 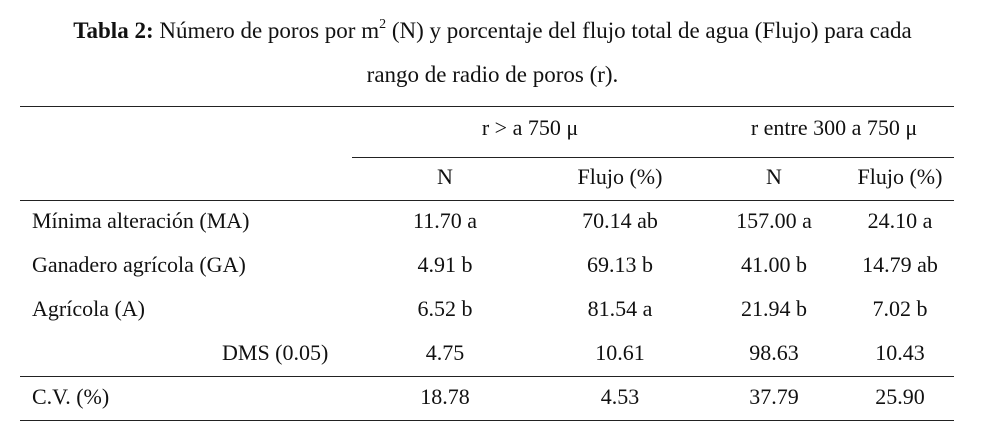 I want to click on cell-a-n2: 21.94 b, so click(x=774, y=308).